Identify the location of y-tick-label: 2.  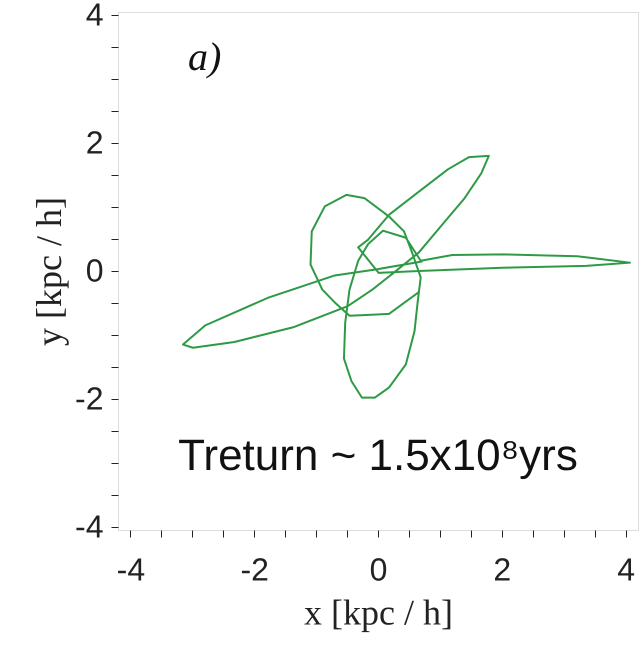
(95, 142).